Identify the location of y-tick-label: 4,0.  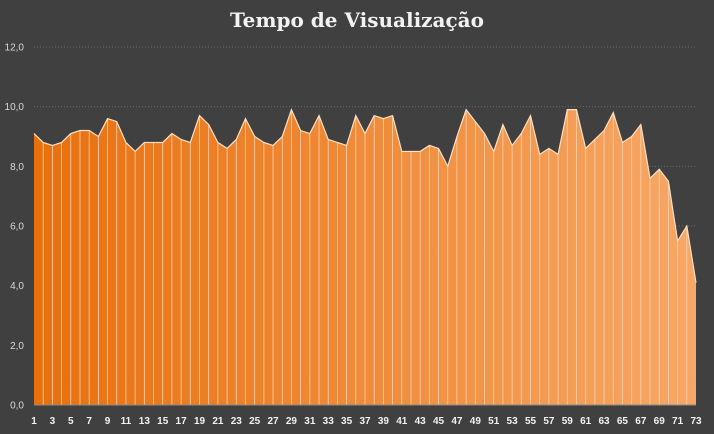
(17, 286).